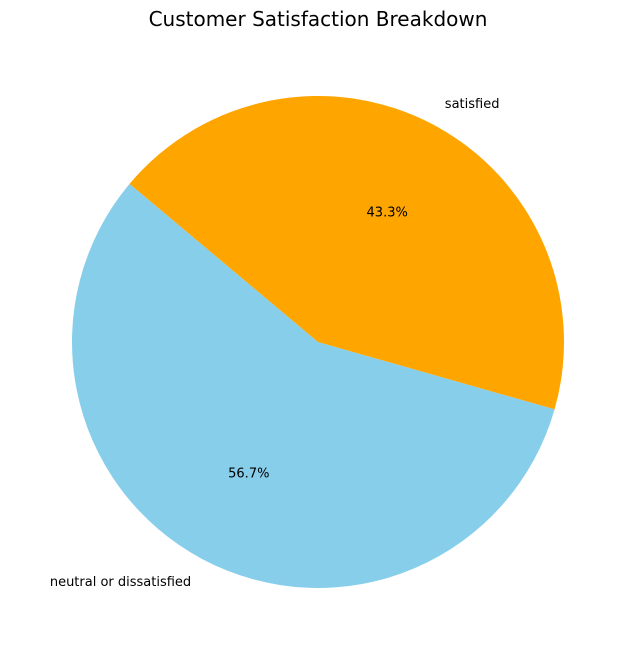 This screenshot has height=660, width=636. What do you see at coordinates (120, 582) in the screenshot?
I see `slice-label: neutral or dissatisfied` at bounding box center [120, 582].